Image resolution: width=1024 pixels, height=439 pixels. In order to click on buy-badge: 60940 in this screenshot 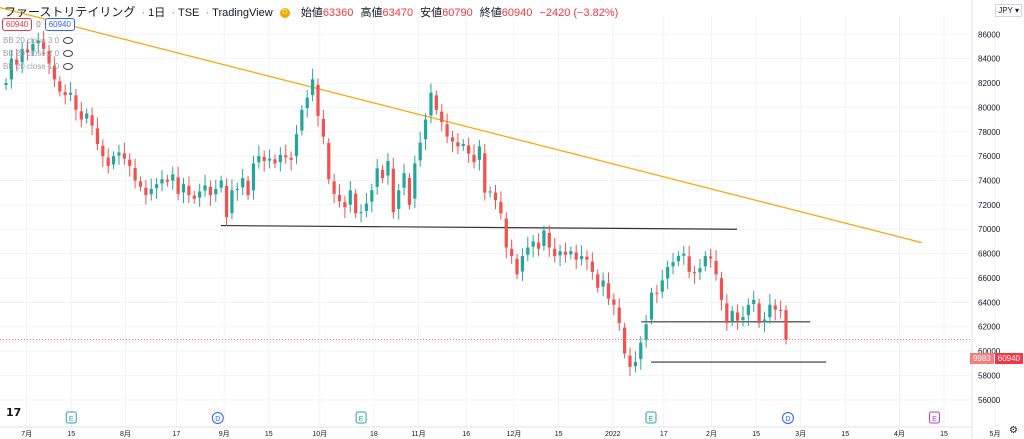, I will do `click(59, 24)`.